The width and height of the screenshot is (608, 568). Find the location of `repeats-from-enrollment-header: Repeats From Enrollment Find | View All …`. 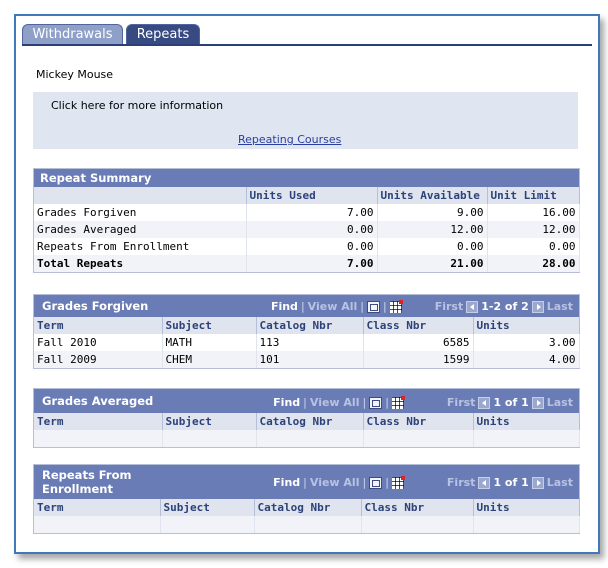

repeats-from-enrollment-header: Repeats From Enrollment Find | View All … is located at coordinates (306, 482).